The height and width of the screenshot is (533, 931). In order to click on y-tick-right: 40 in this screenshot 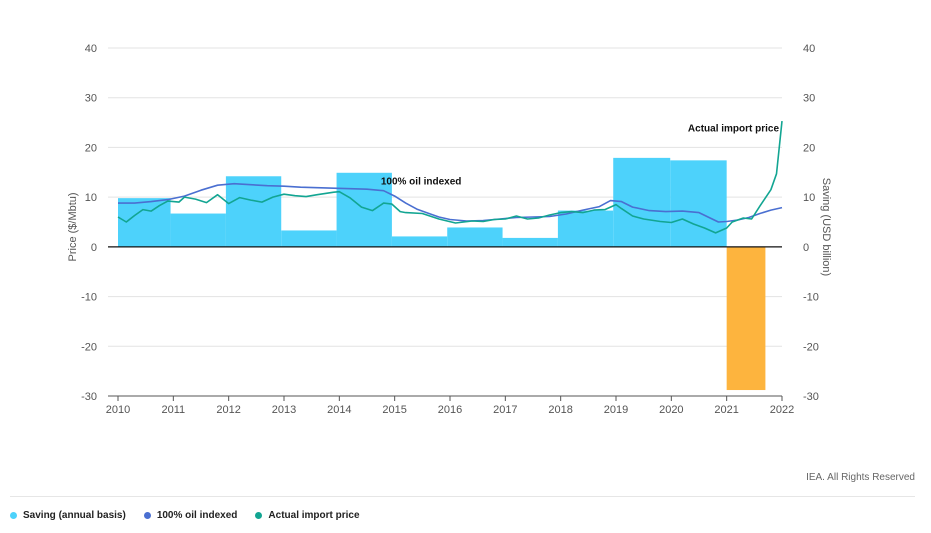, I will do `click(809, 49)`.